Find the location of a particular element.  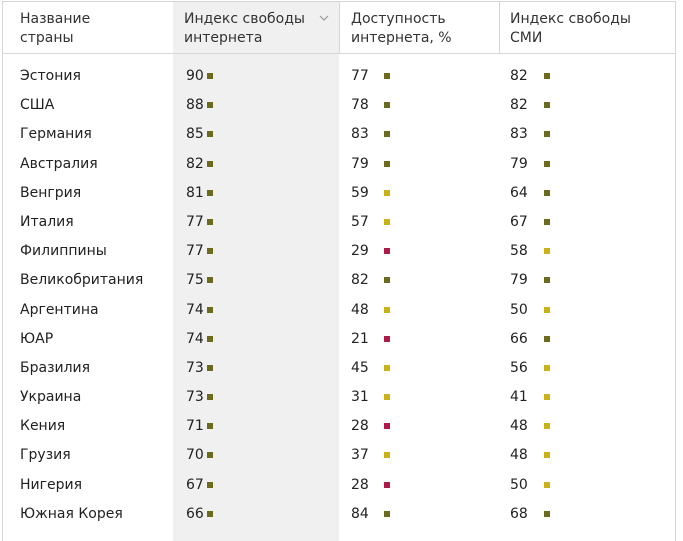

country-cell: Австралия is located at coordinates (59, 163).